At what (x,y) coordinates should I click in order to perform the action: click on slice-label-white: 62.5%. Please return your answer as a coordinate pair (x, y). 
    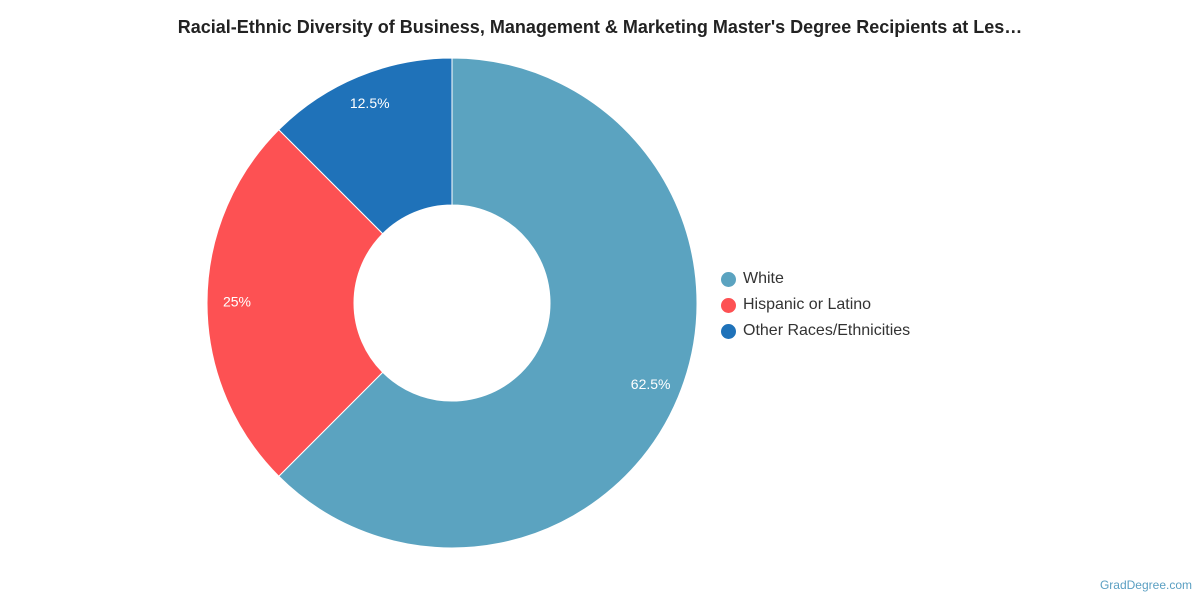
    Looking at the image, I should click on (651, 384).